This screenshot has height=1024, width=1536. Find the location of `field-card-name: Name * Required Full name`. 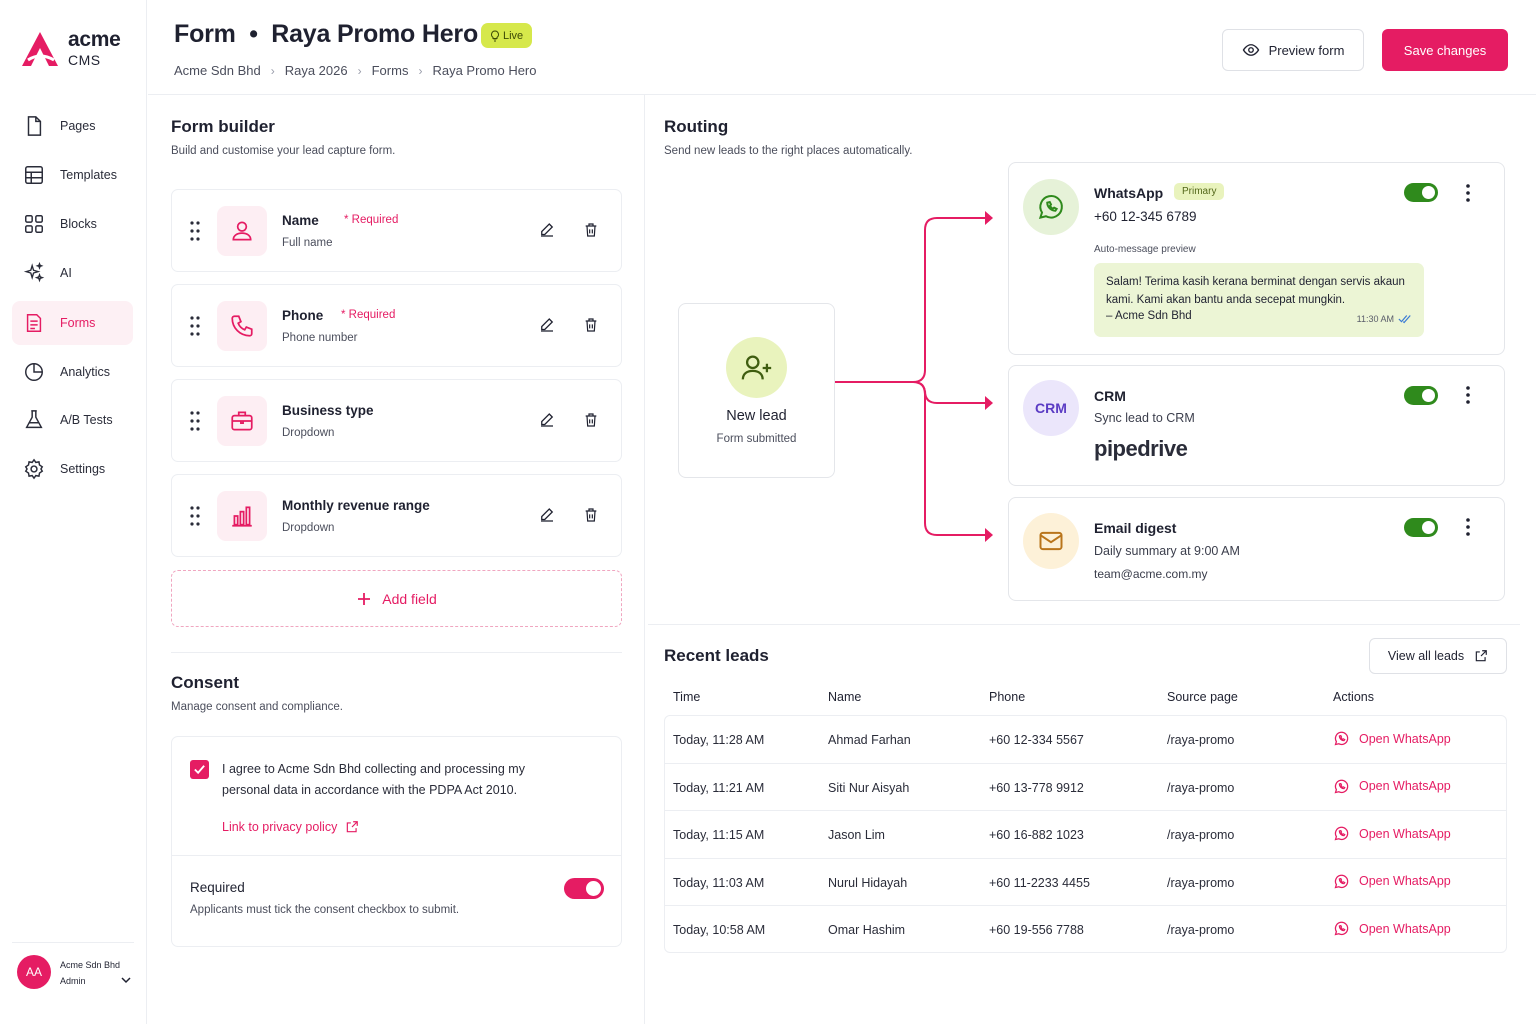

field-card-name: Name * Required Full name is located at coordinates (396, 230).